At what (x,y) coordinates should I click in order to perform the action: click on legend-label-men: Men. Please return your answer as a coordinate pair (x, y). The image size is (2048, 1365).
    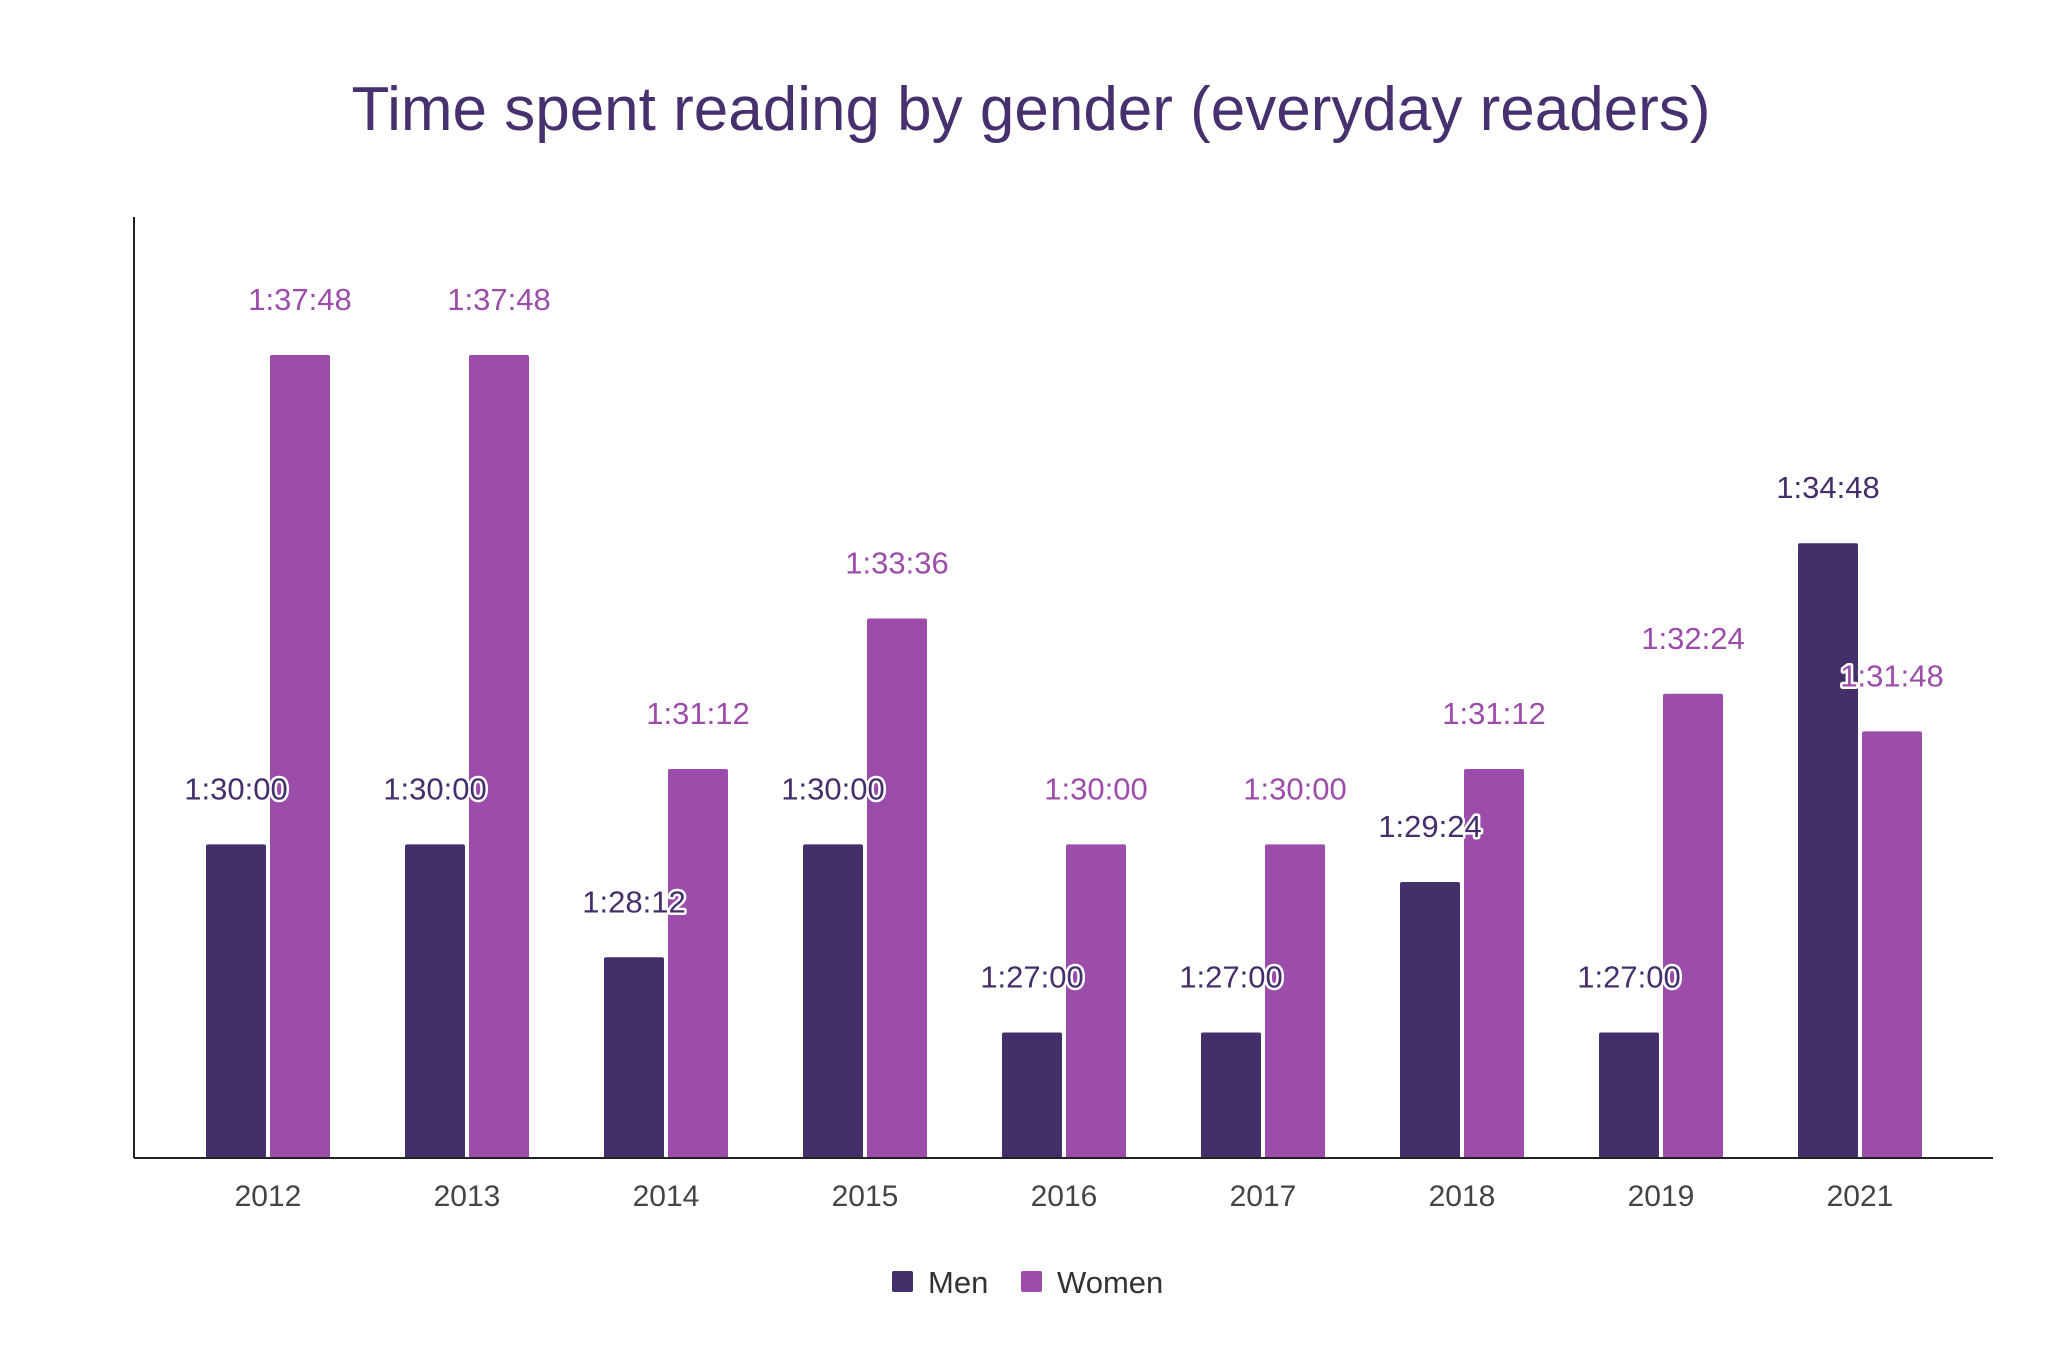
    Looking at the image, I should click on (958, 1282).